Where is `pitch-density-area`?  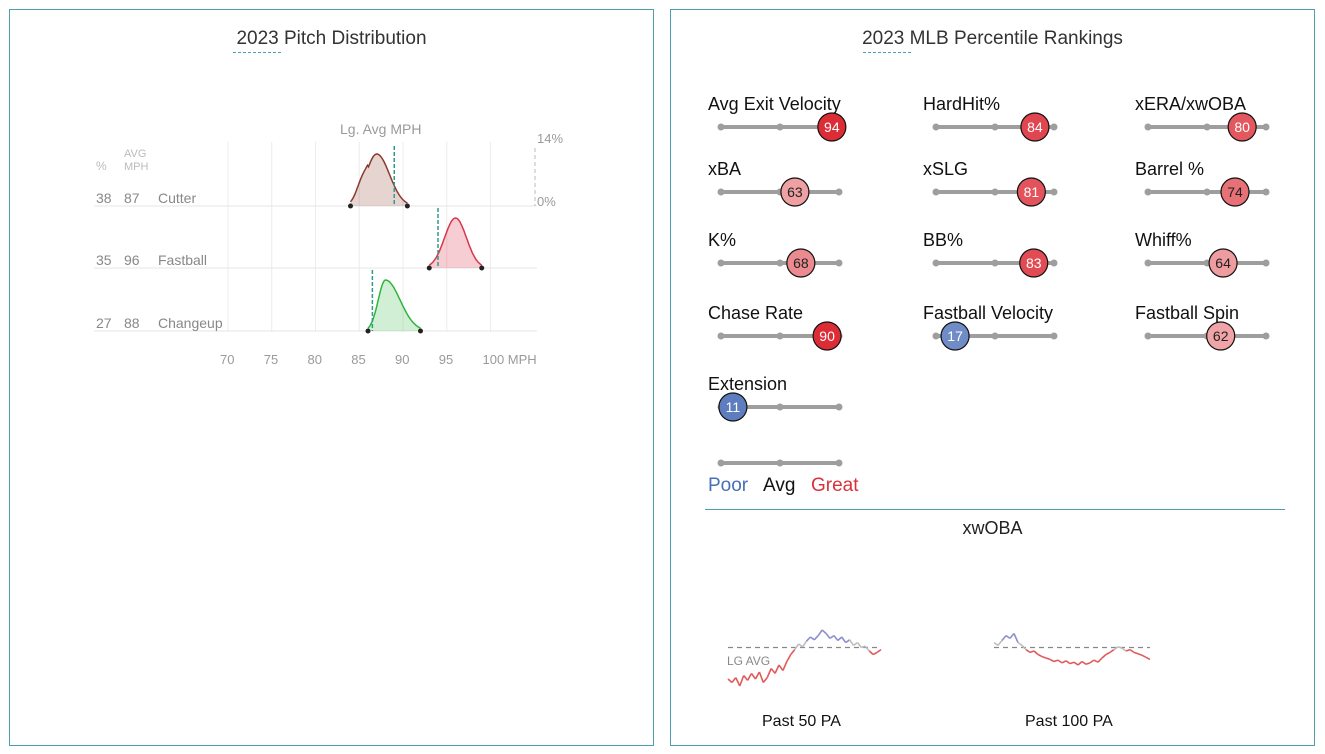
pitch-density-area is located at coordinates (379, 180).